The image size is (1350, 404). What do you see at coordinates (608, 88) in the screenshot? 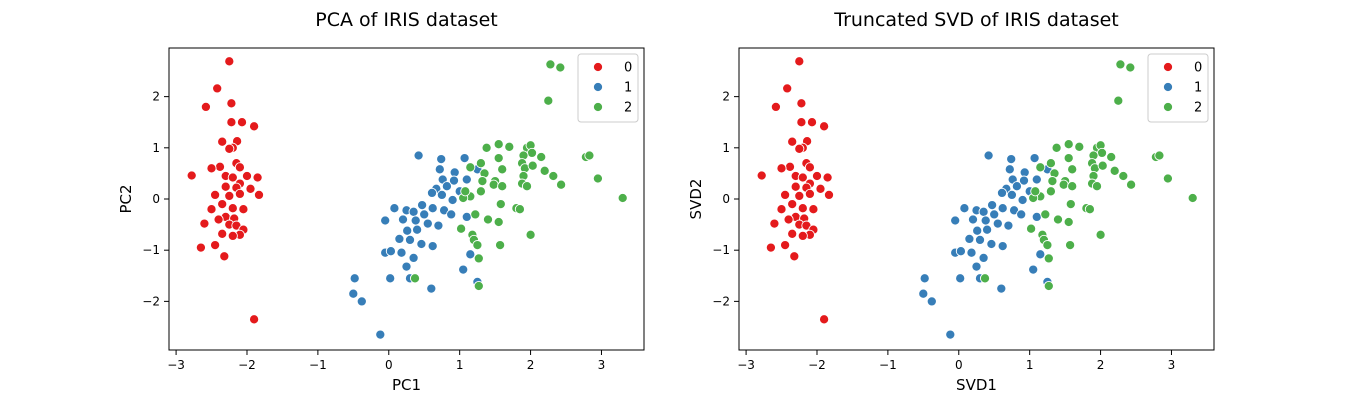
I see `chart1-legend: 0 1 2` at bounding box center [608, 88].